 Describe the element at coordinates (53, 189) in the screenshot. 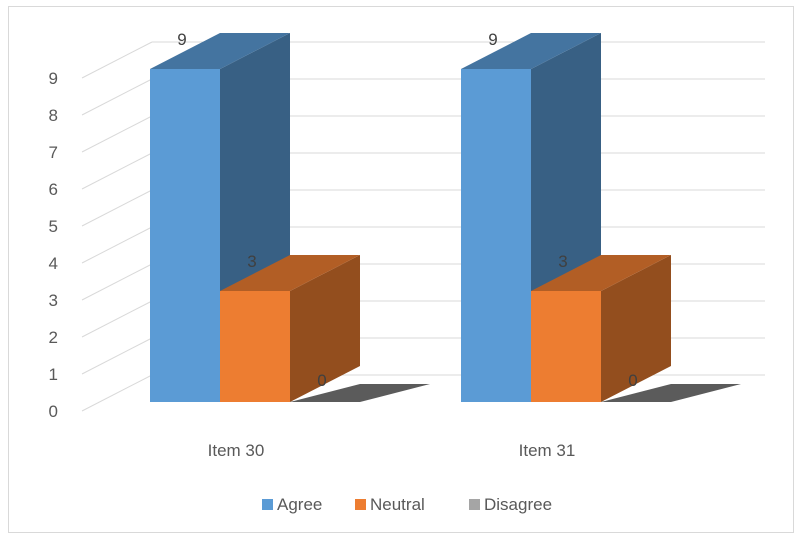

I see `y-tick-label: 6` at that location.